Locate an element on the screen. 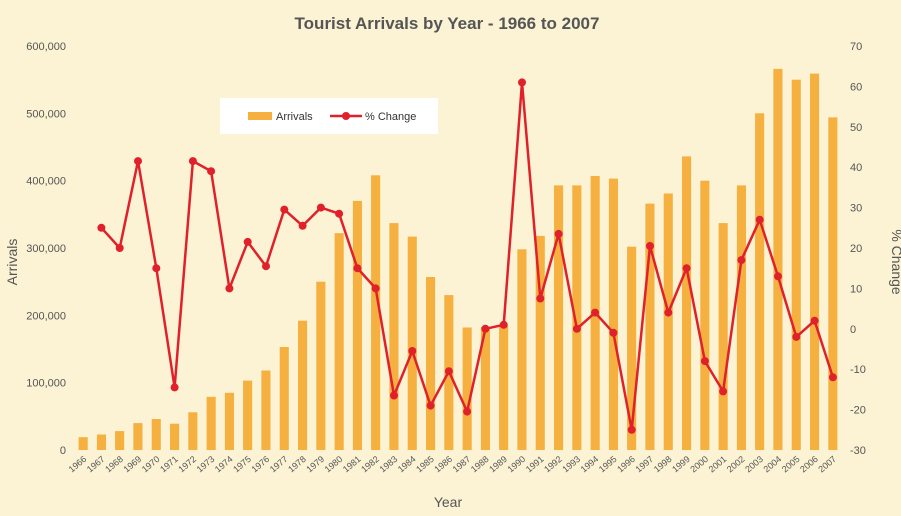  bar-1996 is located at coordinates (632, 348).